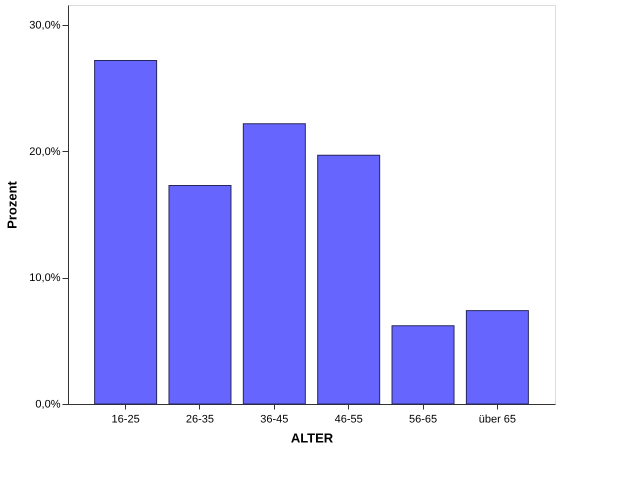  What do you see at coordinates (348, 420) in the screenshot?
I see `x-tick-label: 46-55` at bounding box center [348, 420].